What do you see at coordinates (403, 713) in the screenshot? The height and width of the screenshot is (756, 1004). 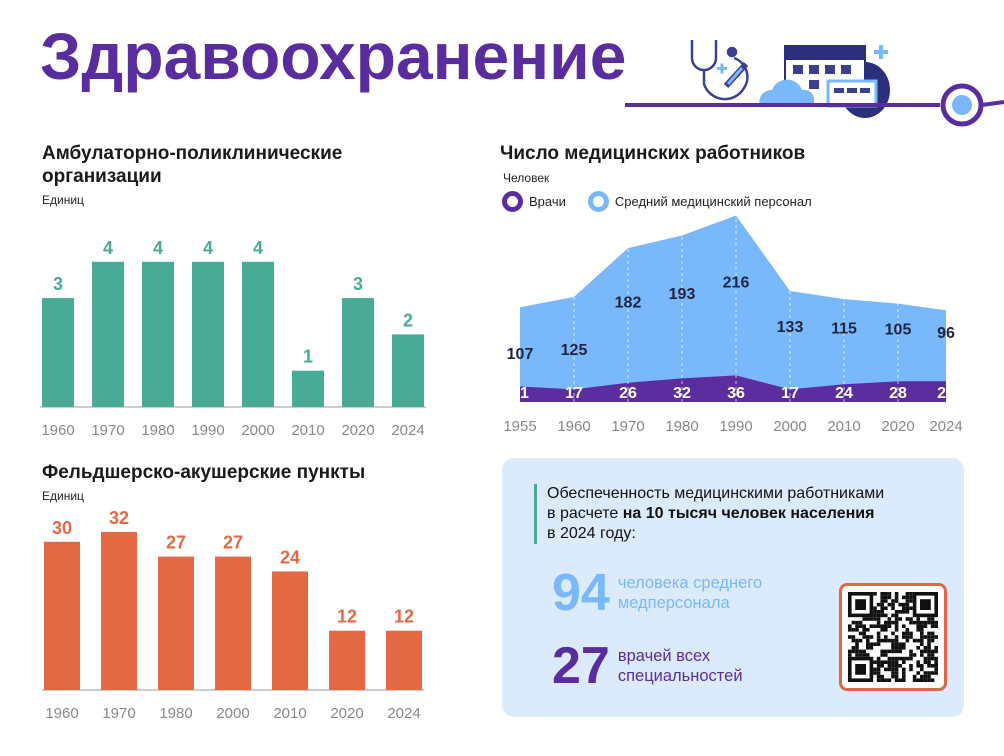 I see `x-tick-label: 2024` at bounding box center [403, 713].